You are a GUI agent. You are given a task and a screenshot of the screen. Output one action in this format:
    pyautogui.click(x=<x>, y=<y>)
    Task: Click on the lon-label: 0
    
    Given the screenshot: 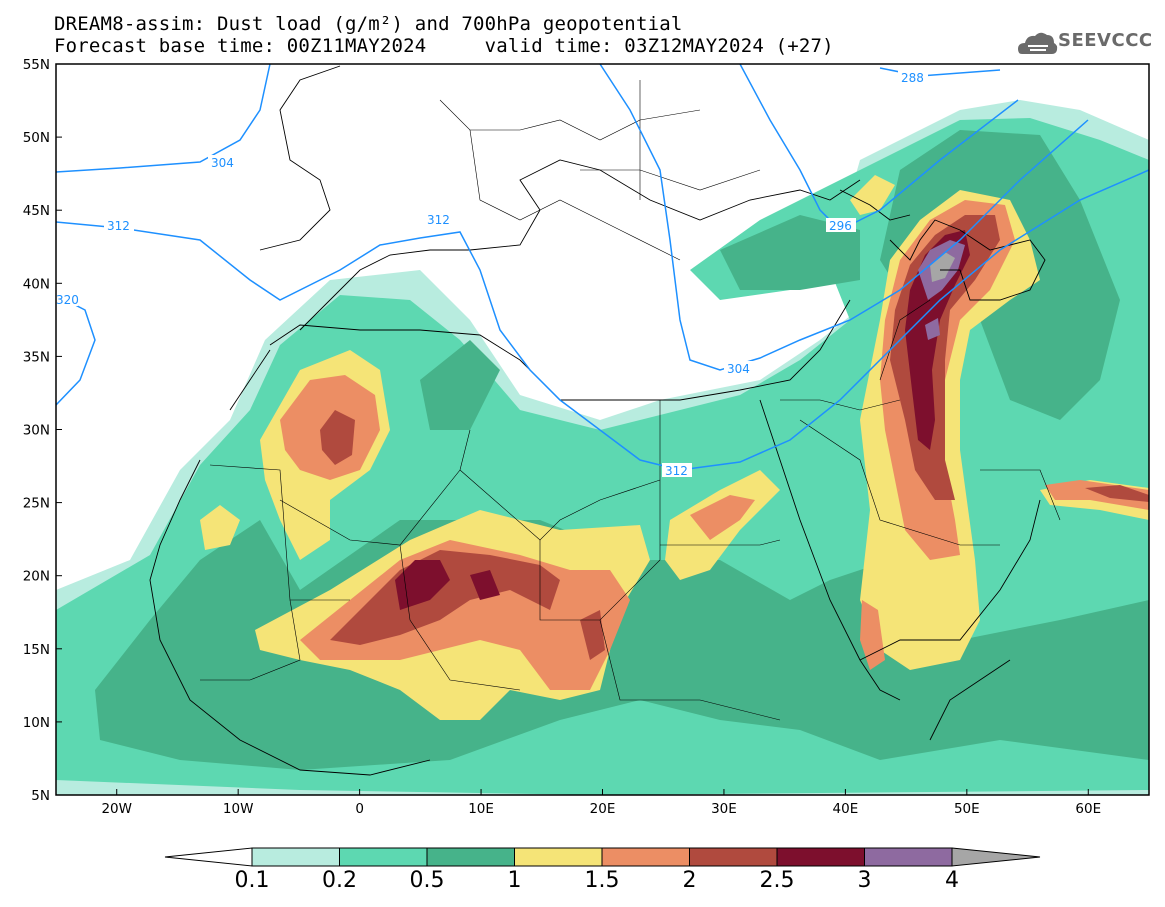 What is the action you would take?
    pyautogui.click(x=359, y=809)
    